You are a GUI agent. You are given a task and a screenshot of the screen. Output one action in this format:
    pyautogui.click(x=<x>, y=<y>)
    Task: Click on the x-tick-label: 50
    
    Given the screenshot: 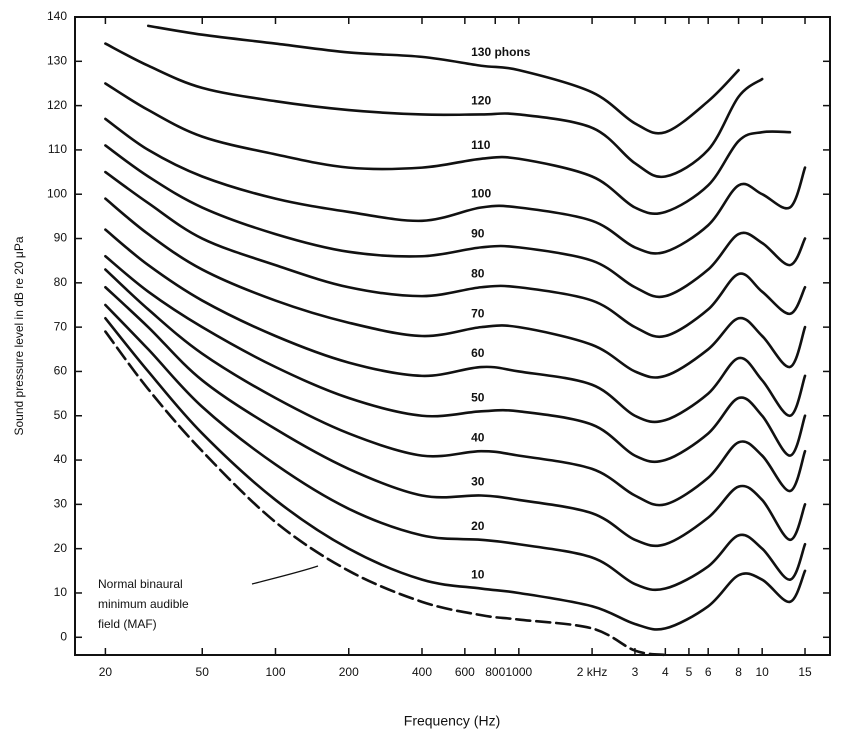 What is the action you would take?
    pyautogui.click(x=203, y=672)
    